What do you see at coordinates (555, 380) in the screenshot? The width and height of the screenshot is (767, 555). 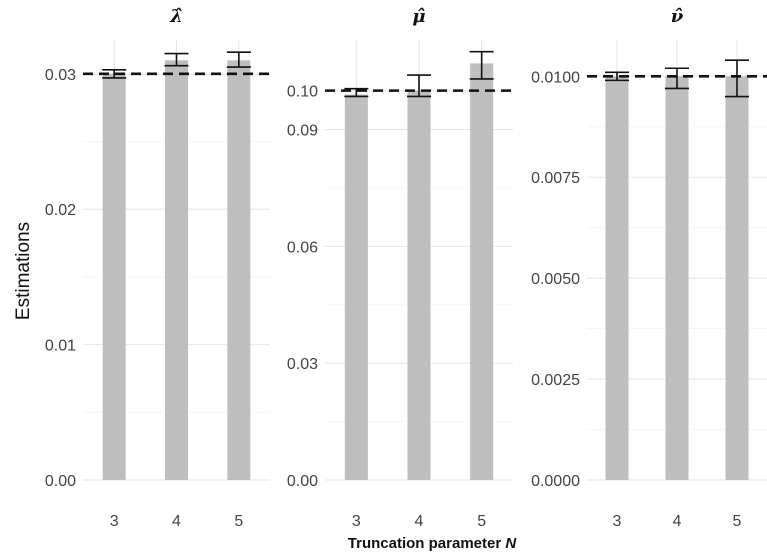 I see `y-tick-label: 0.0025` at bounding box center [555, 380].